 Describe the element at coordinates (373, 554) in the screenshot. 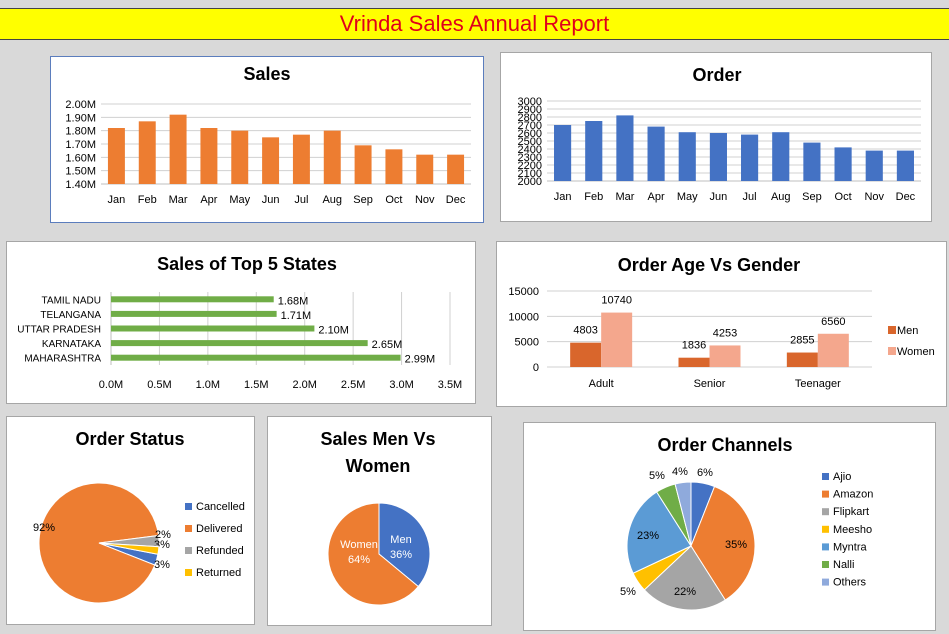

I see `slice-women` at that location.